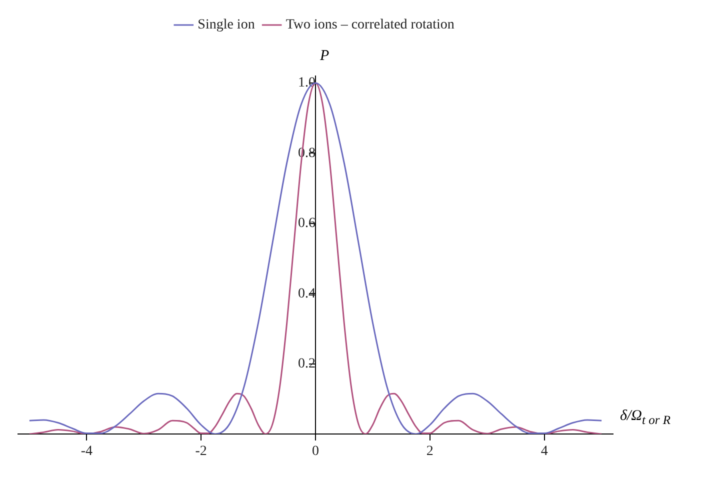 This screenshot has height=477, width=712. I want to click on x-tick-label: 4, so click(544, 452).